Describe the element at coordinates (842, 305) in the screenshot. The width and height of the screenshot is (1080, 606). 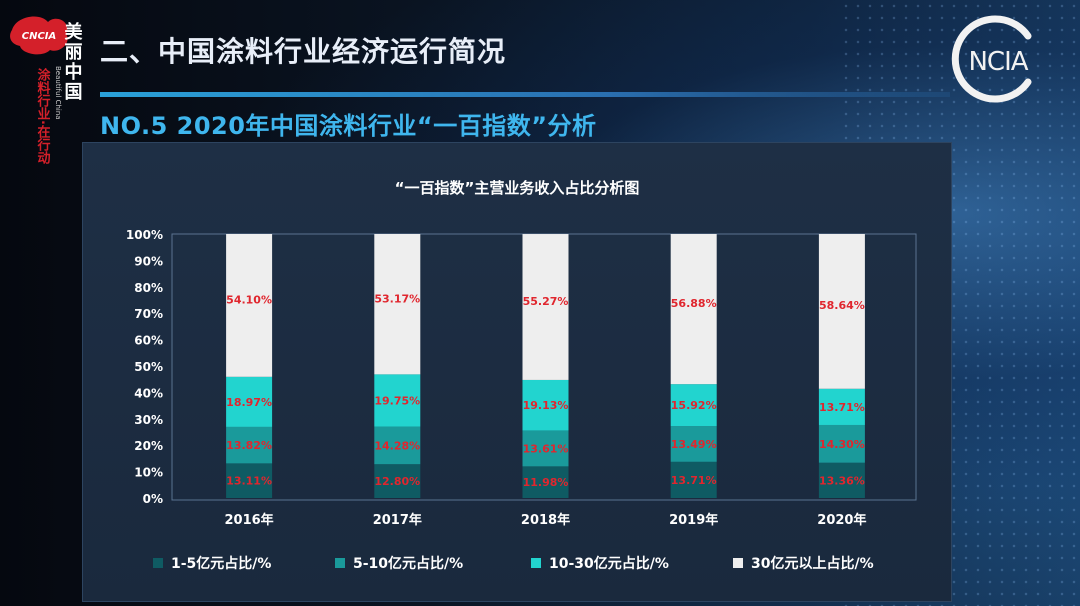
I see `data-label: 58.64%` at that location.